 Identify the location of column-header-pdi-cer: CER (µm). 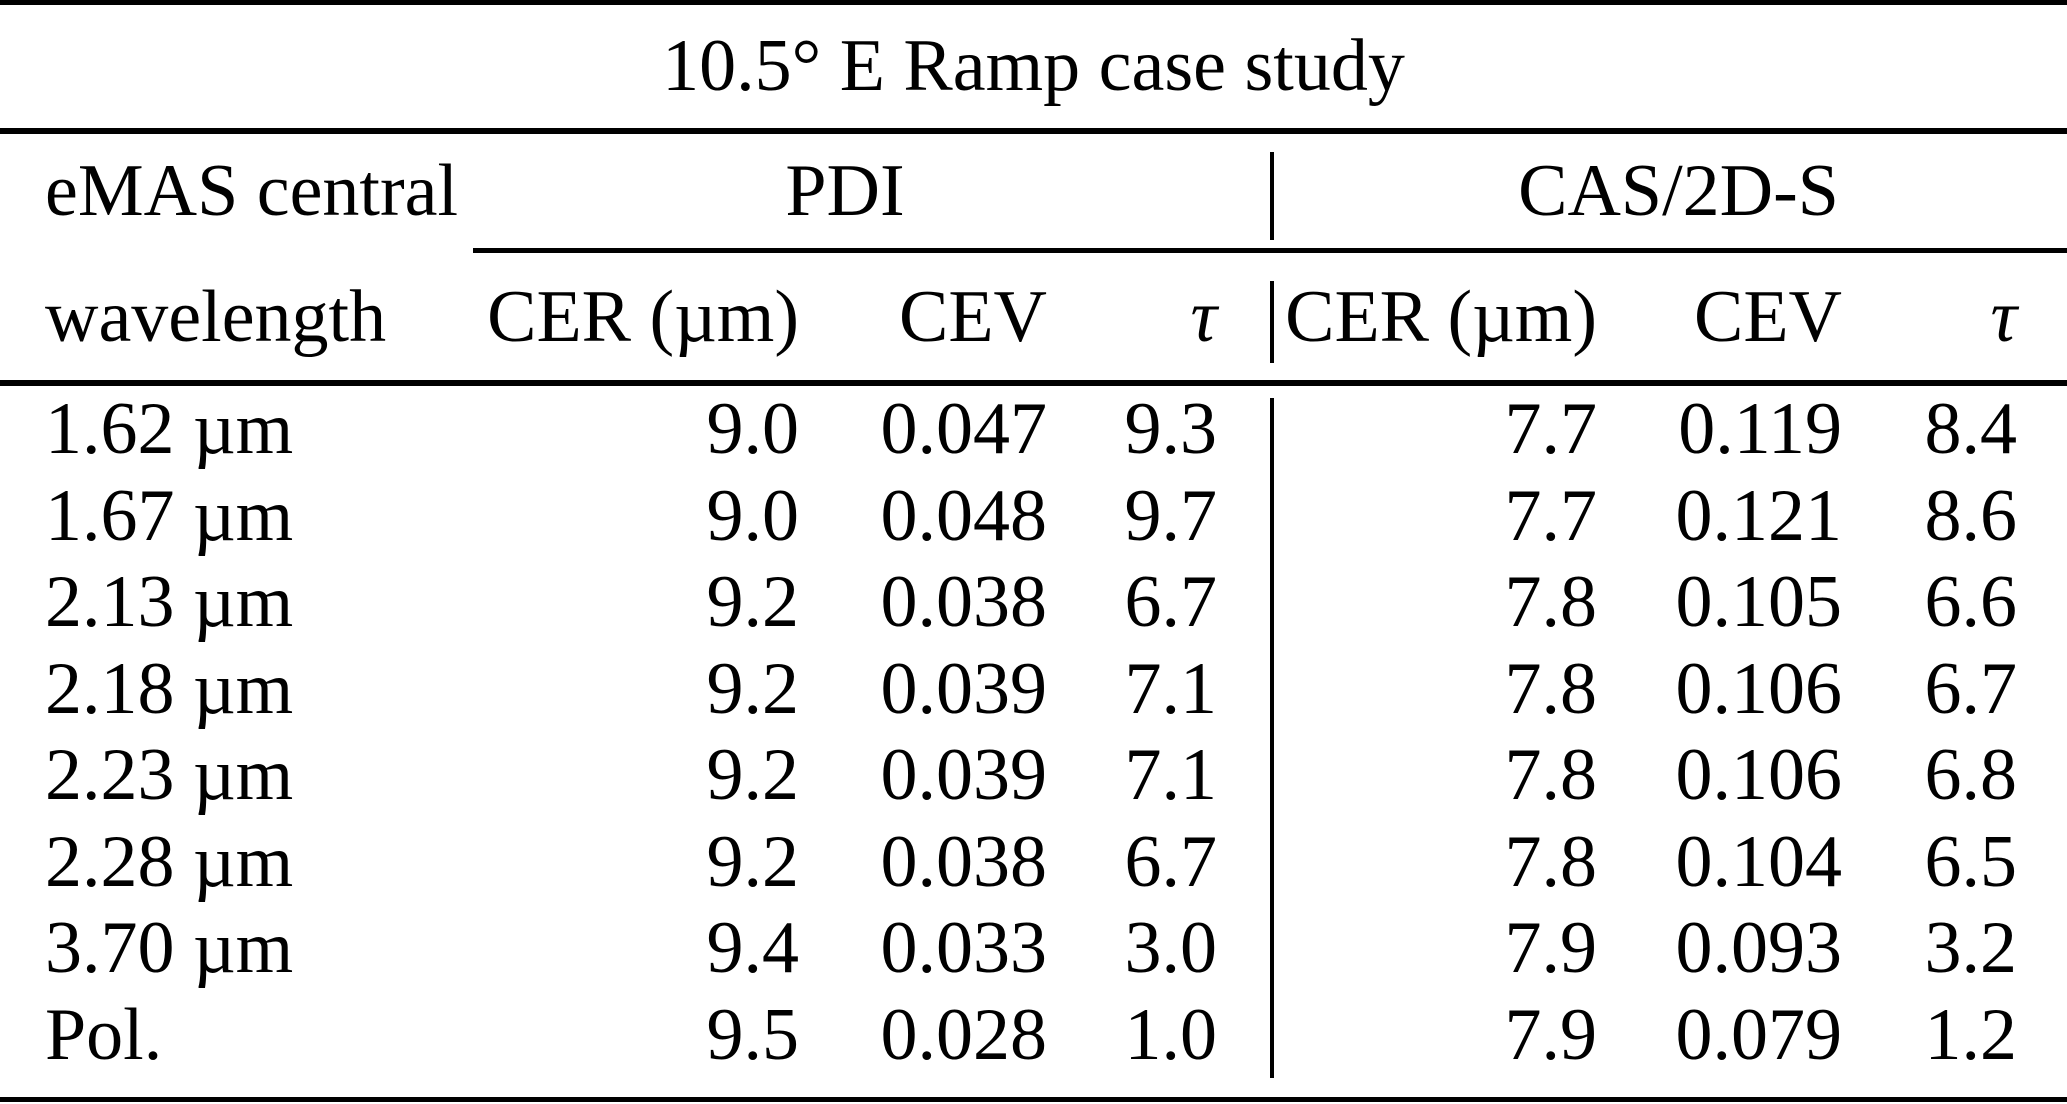
(643, 316).